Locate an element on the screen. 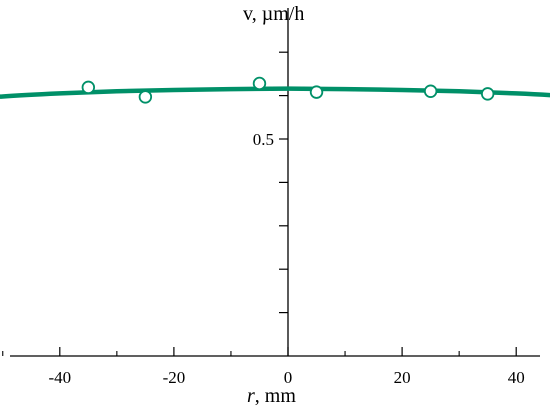  fit-line is located at coordinates (275, 92).